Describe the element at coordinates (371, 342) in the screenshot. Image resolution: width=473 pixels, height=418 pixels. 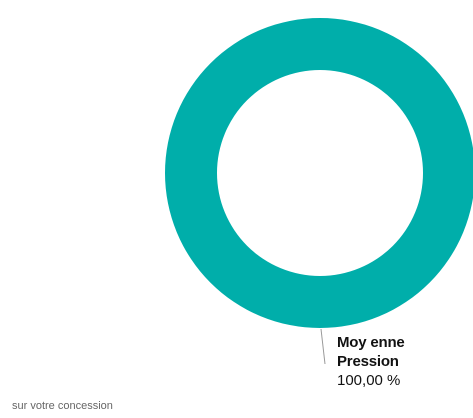
I see `slice-name-line1: Moy enne` at that location.